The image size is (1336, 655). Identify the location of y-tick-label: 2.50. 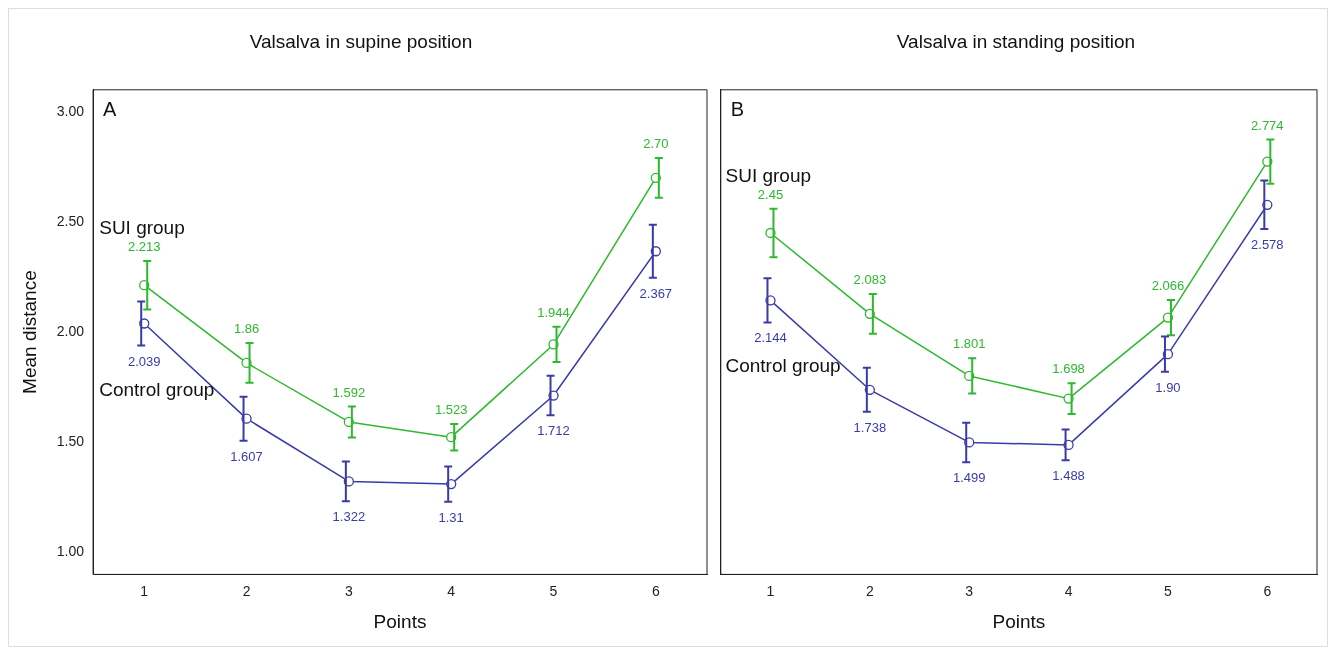
(70, 220).